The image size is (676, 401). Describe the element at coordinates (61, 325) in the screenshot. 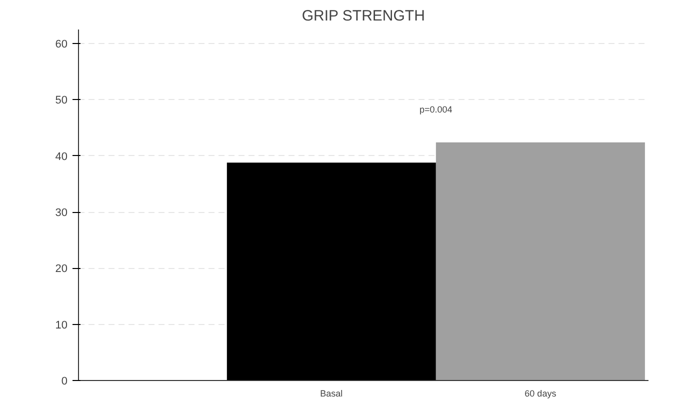

I see `y-tick-label: 10` at that location.